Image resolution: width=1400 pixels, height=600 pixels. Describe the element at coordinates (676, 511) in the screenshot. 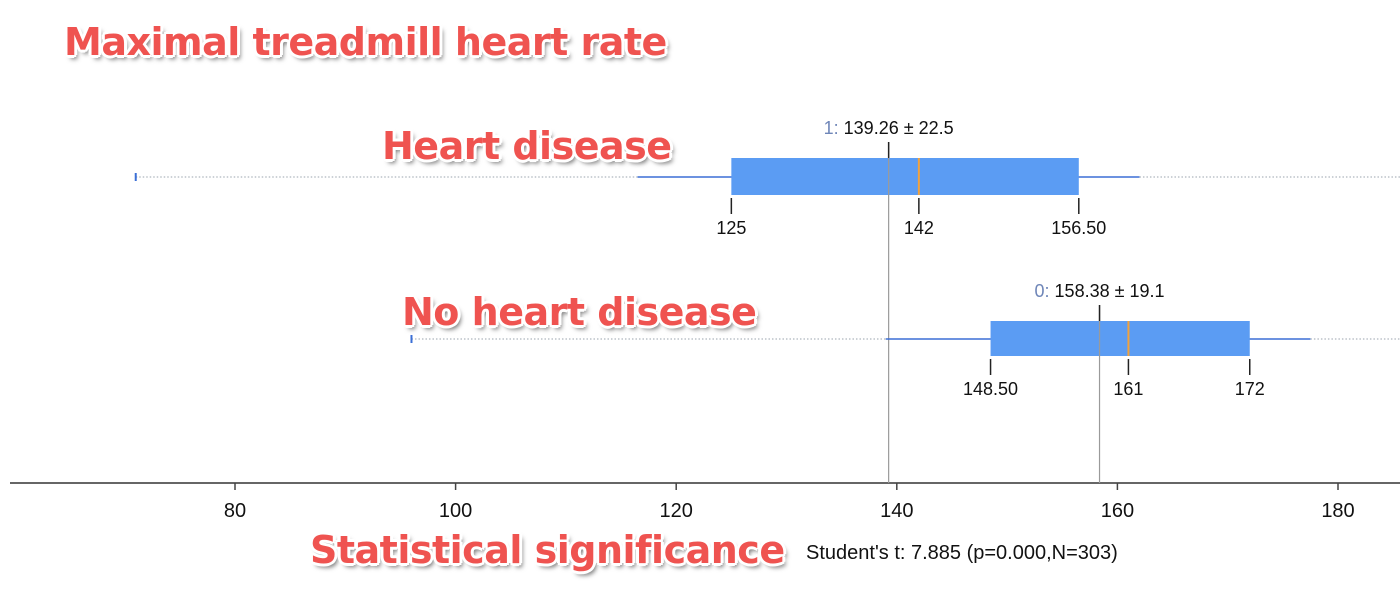

I see `x-tick-label: 120` at that location.